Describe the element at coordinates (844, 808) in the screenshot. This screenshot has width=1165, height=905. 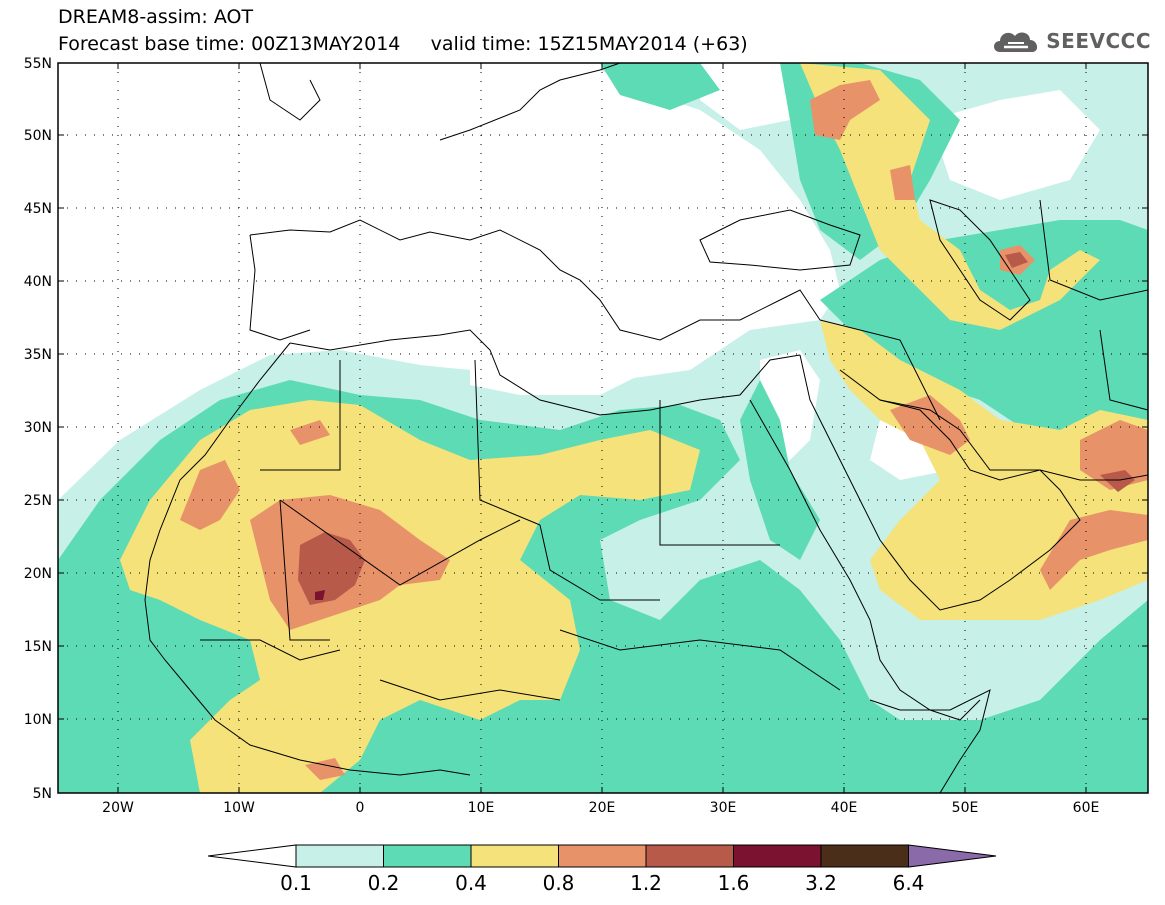
I see `lon-label-40e: 40E` at that location.